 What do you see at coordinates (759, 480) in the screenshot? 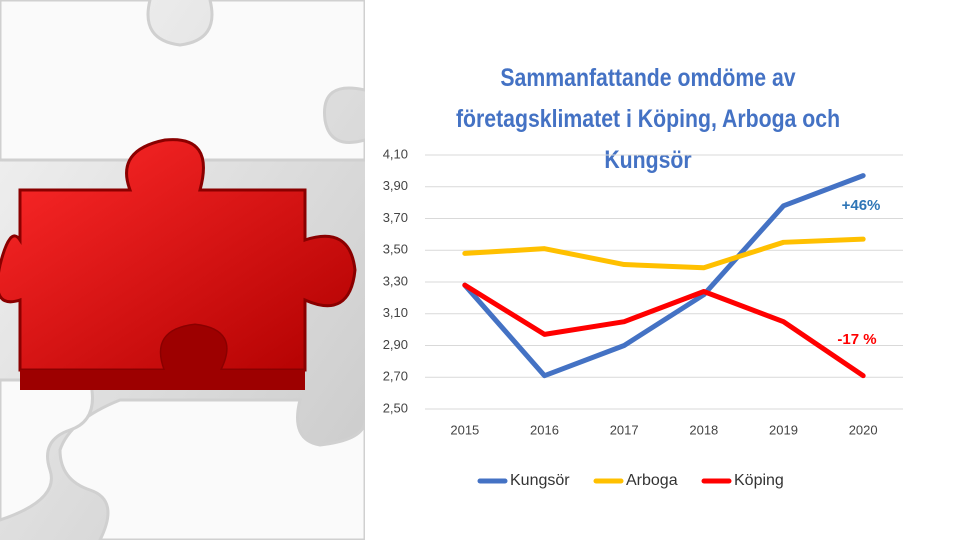
I see `legend-label: Köping` at bounding box center [759, 480].